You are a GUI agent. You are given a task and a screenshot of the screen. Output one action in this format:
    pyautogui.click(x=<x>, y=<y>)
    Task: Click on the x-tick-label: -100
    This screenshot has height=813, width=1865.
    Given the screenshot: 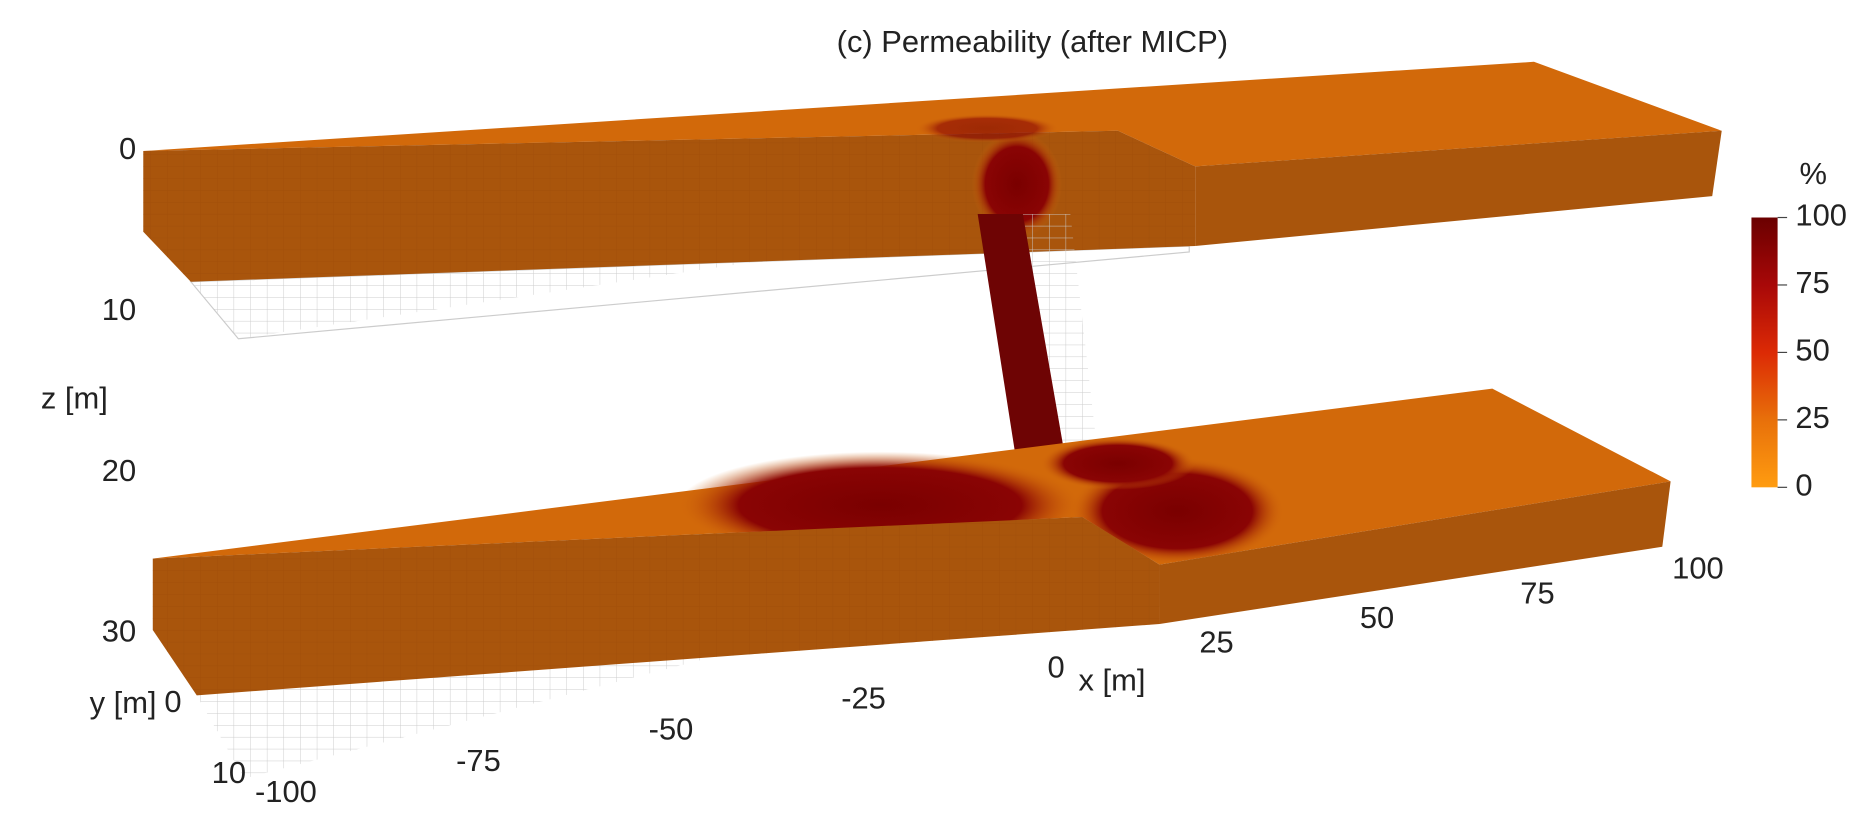 What is the action you would take?
    pyautogui.click(x=286, y=791)
    